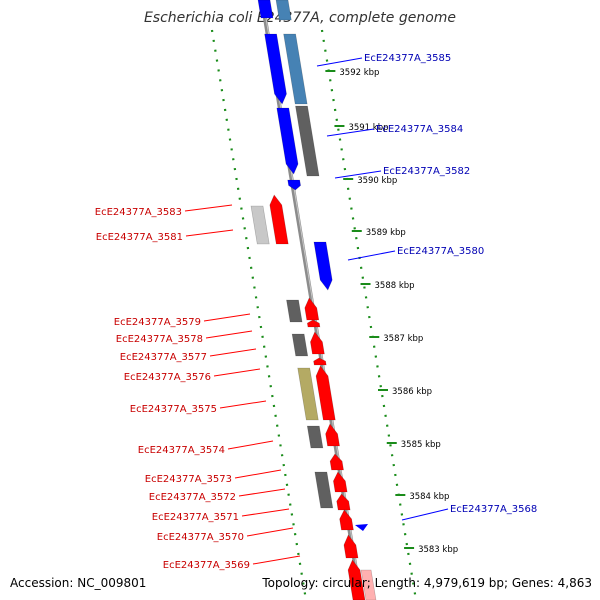 The image size is (600, 600). I want to click on forward-cds-small-arrow, so click(361, 527).